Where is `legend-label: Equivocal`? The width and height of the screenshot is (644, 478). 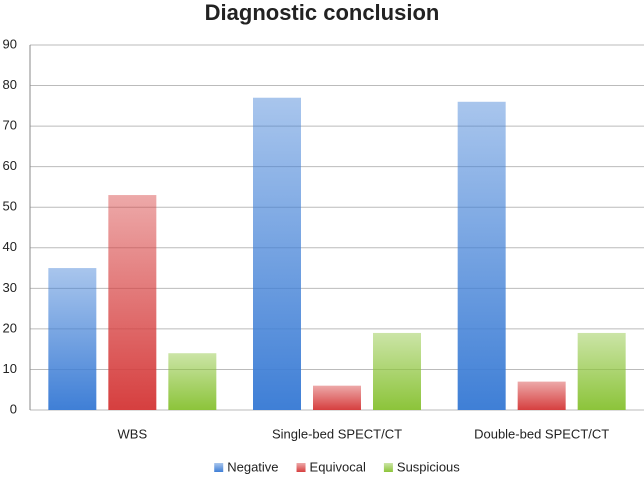
legend-label: Equivocal is located at coordinates (338, 466).